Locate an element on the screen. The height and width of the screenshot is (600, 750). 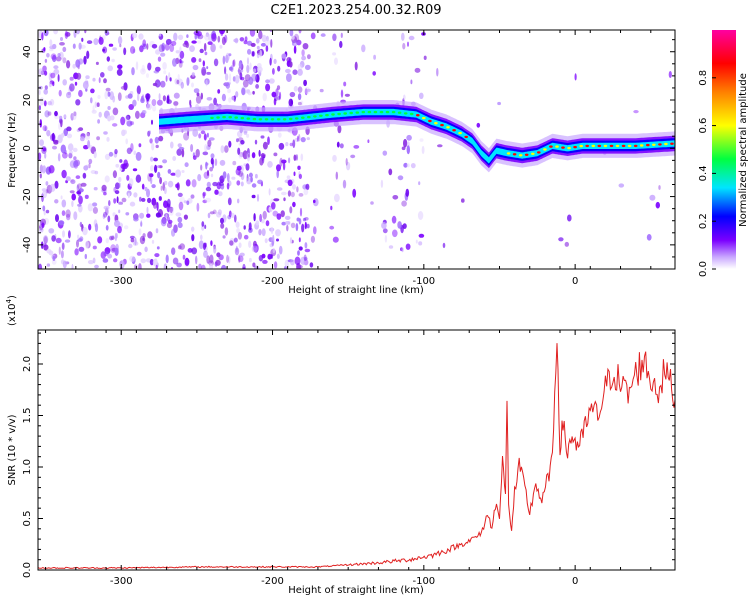
colorbar-tick-label: 0.6 is located at coordinates (703, 126).